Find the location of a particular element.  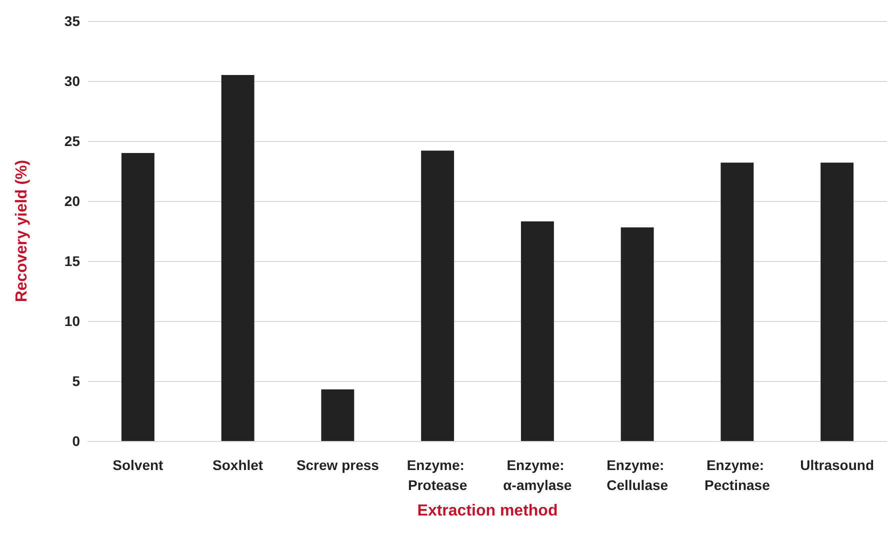

y-tick-label: 5 is located at coordinates (76, 381).